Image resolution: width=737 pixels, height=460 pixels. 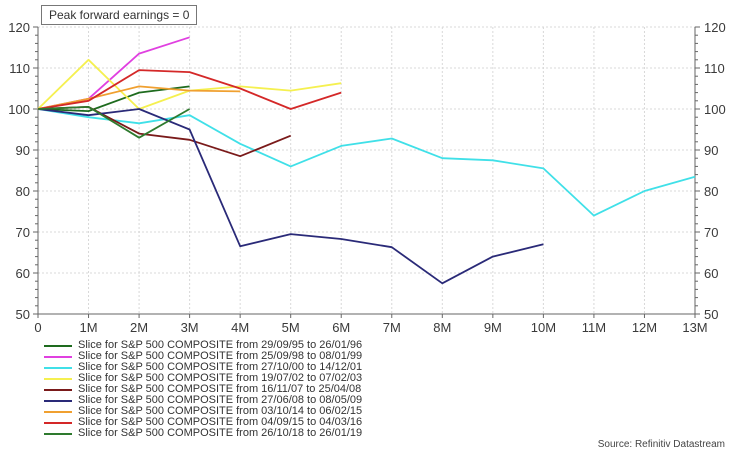 What do you see at coordinates (493, 327) in the screenshot?
I see `x-tick-label: 9M` at bounding box center [493, 327].